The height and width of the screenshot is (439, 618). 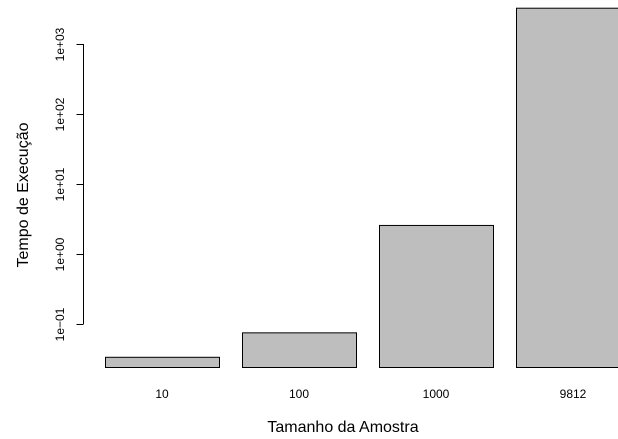 I want to click on y-axis-title: Tempo de Execução, so click(x=23, y=194).